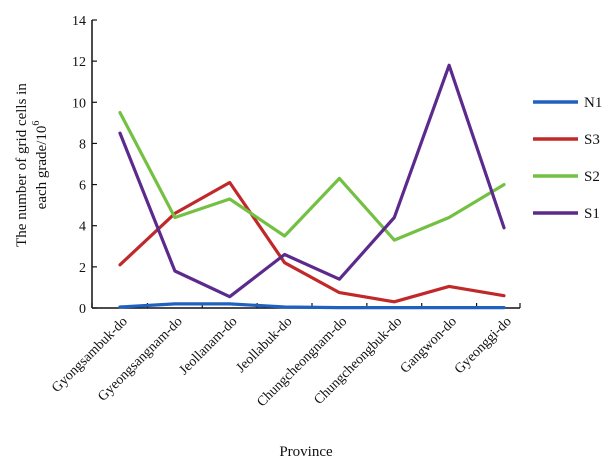 This screenshot has height=465, width=613. I want to click on y-axis-title-base: each grade/10, so click(42, 168).